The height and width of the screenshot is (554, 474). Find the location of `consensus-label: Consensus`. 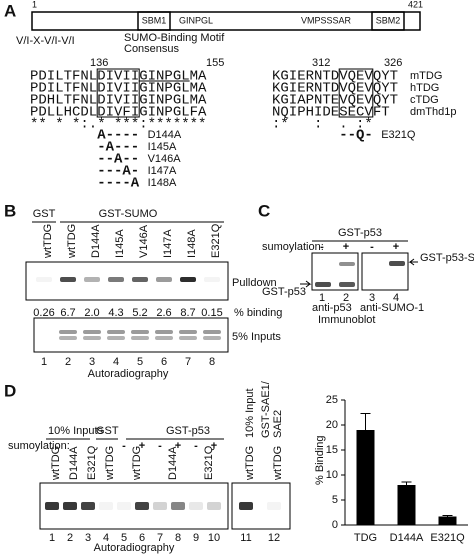

consensus-label: Consensus is located at coordinates (152, 49).